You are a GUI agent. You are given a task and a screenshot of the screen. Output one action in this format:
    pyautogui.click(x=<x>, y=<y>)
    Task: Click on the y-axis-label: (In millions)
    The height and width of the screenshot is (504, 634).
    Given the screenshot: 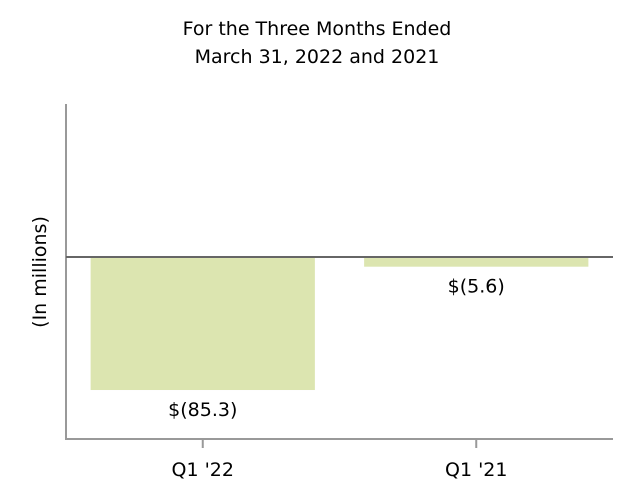 What is the action you would take?
    pyautogui.click(x=40, y=272)
    